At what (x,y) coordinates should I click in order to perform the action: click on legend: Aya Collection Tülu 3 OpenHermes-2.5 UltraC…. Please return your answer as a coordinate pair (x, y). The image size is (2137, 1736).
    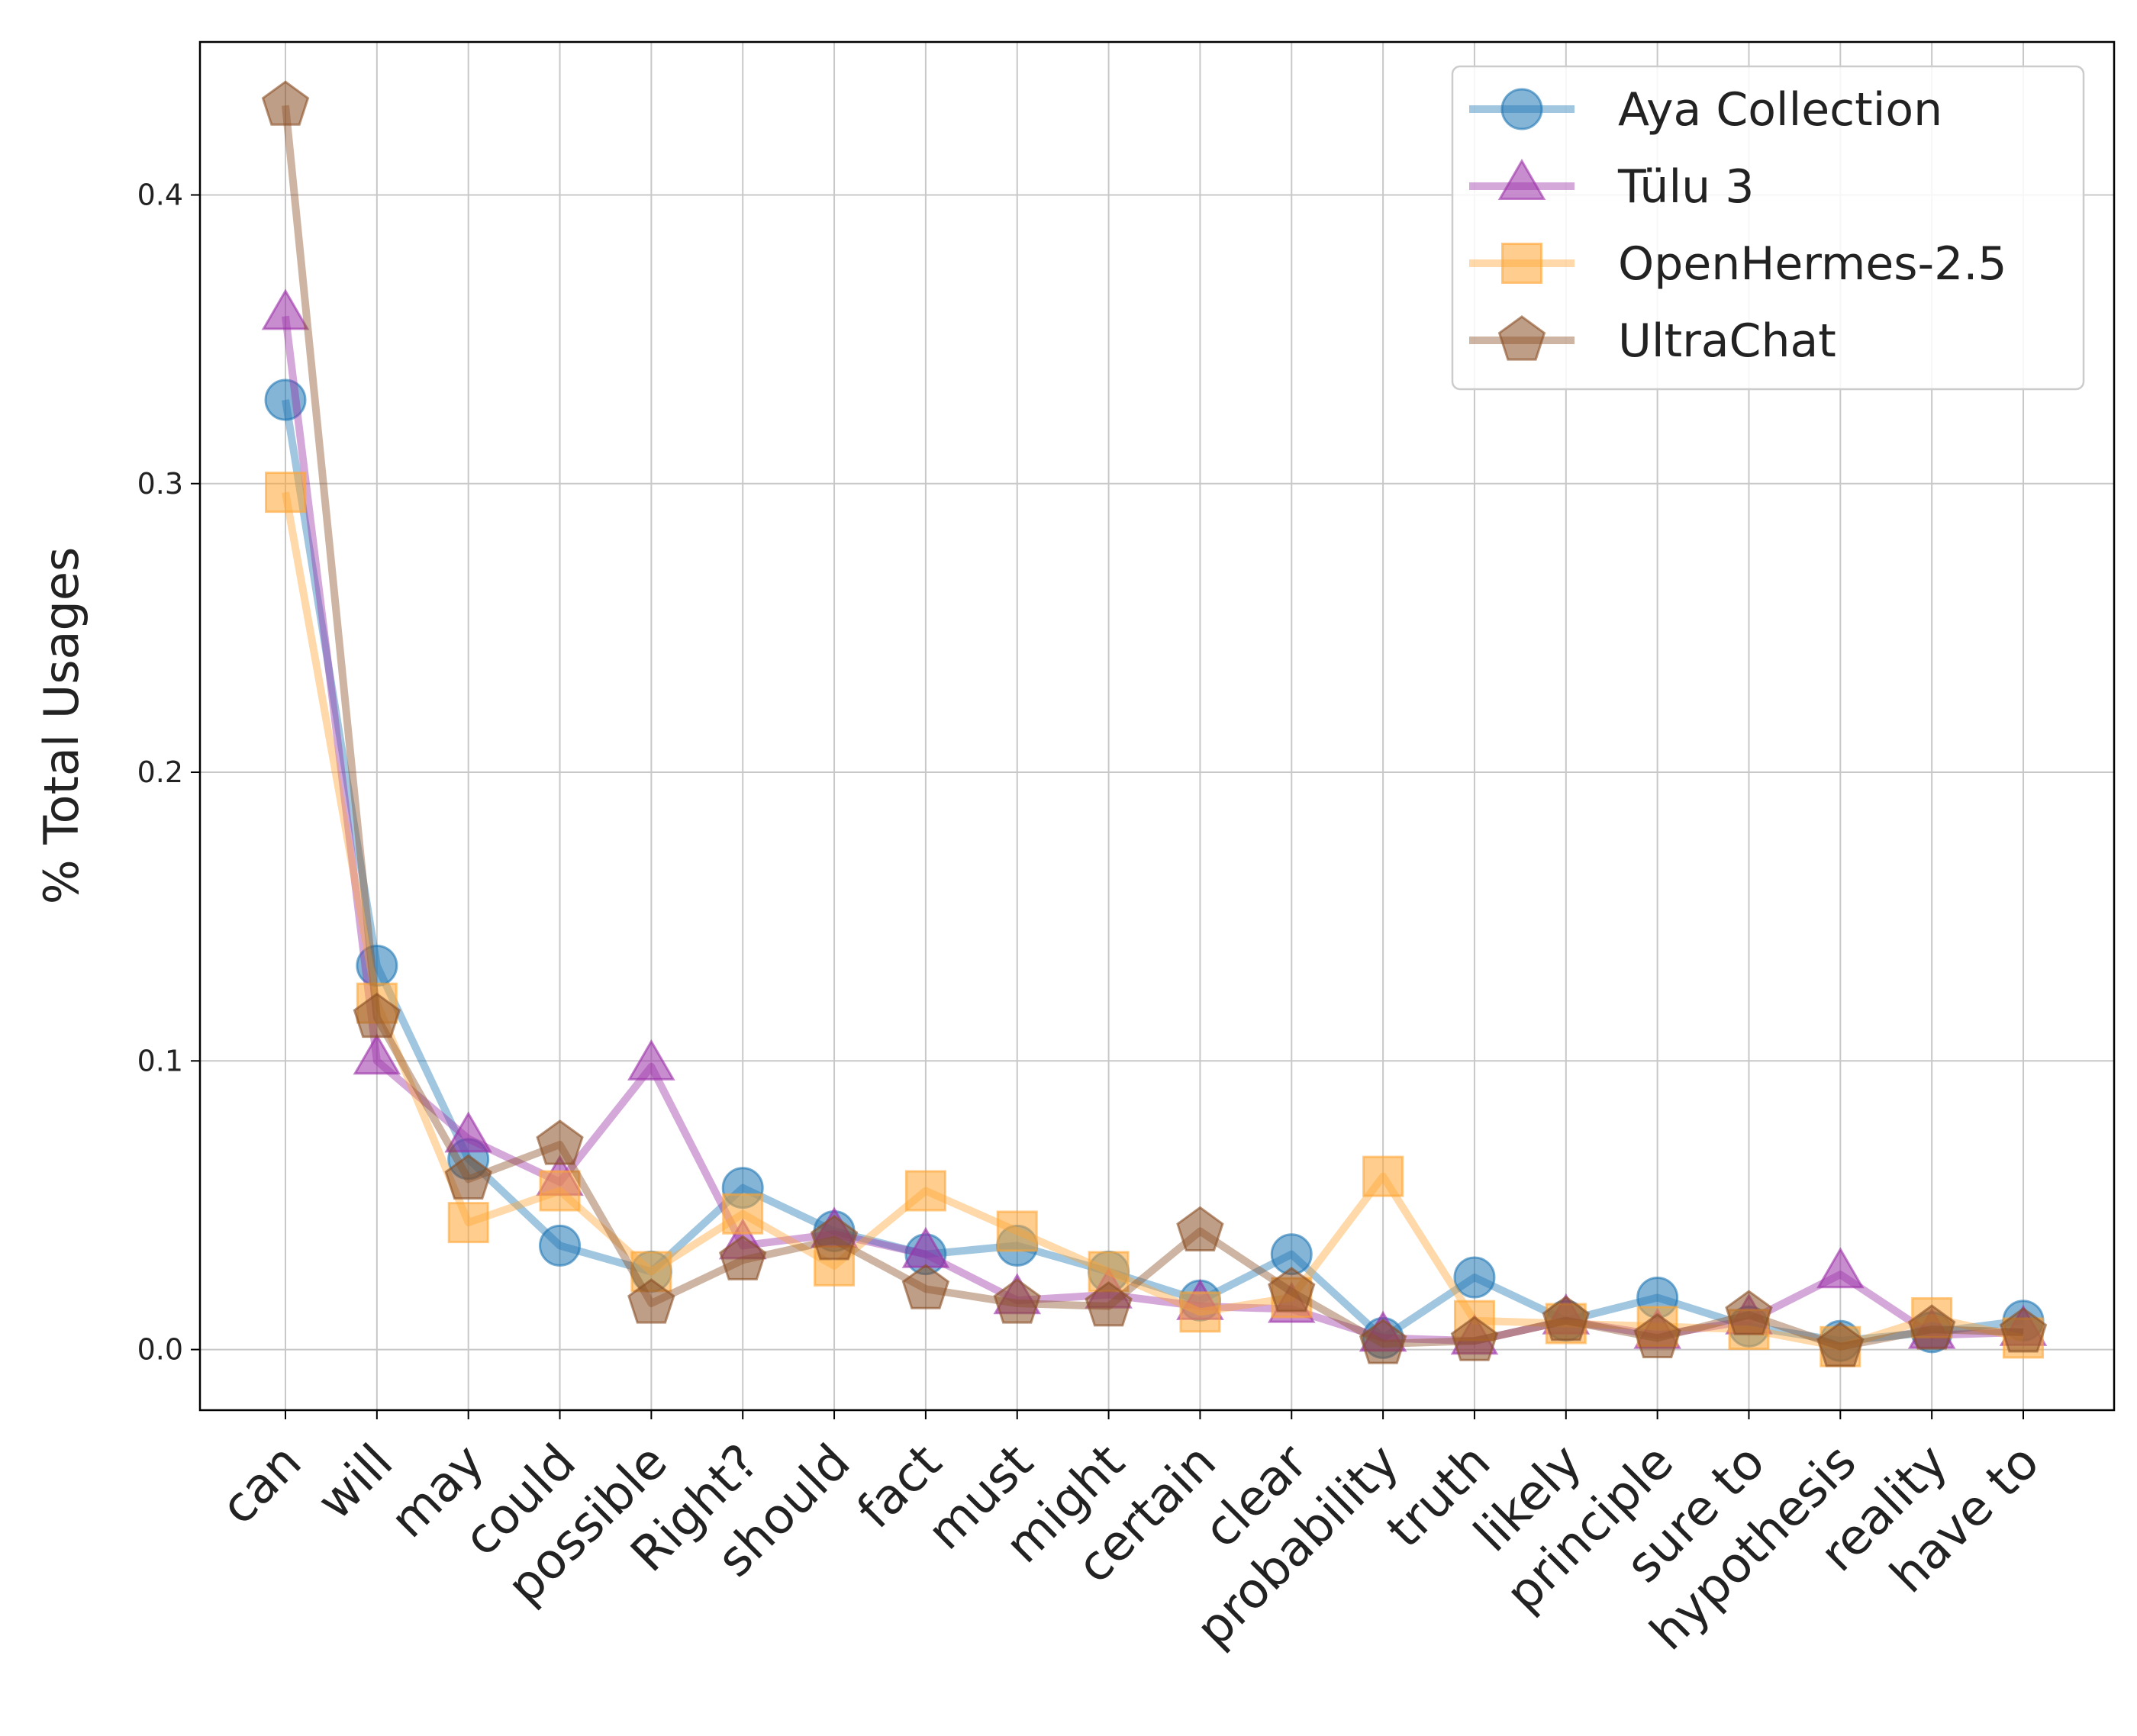
    Looking at the image, I should click on (1768, 228).